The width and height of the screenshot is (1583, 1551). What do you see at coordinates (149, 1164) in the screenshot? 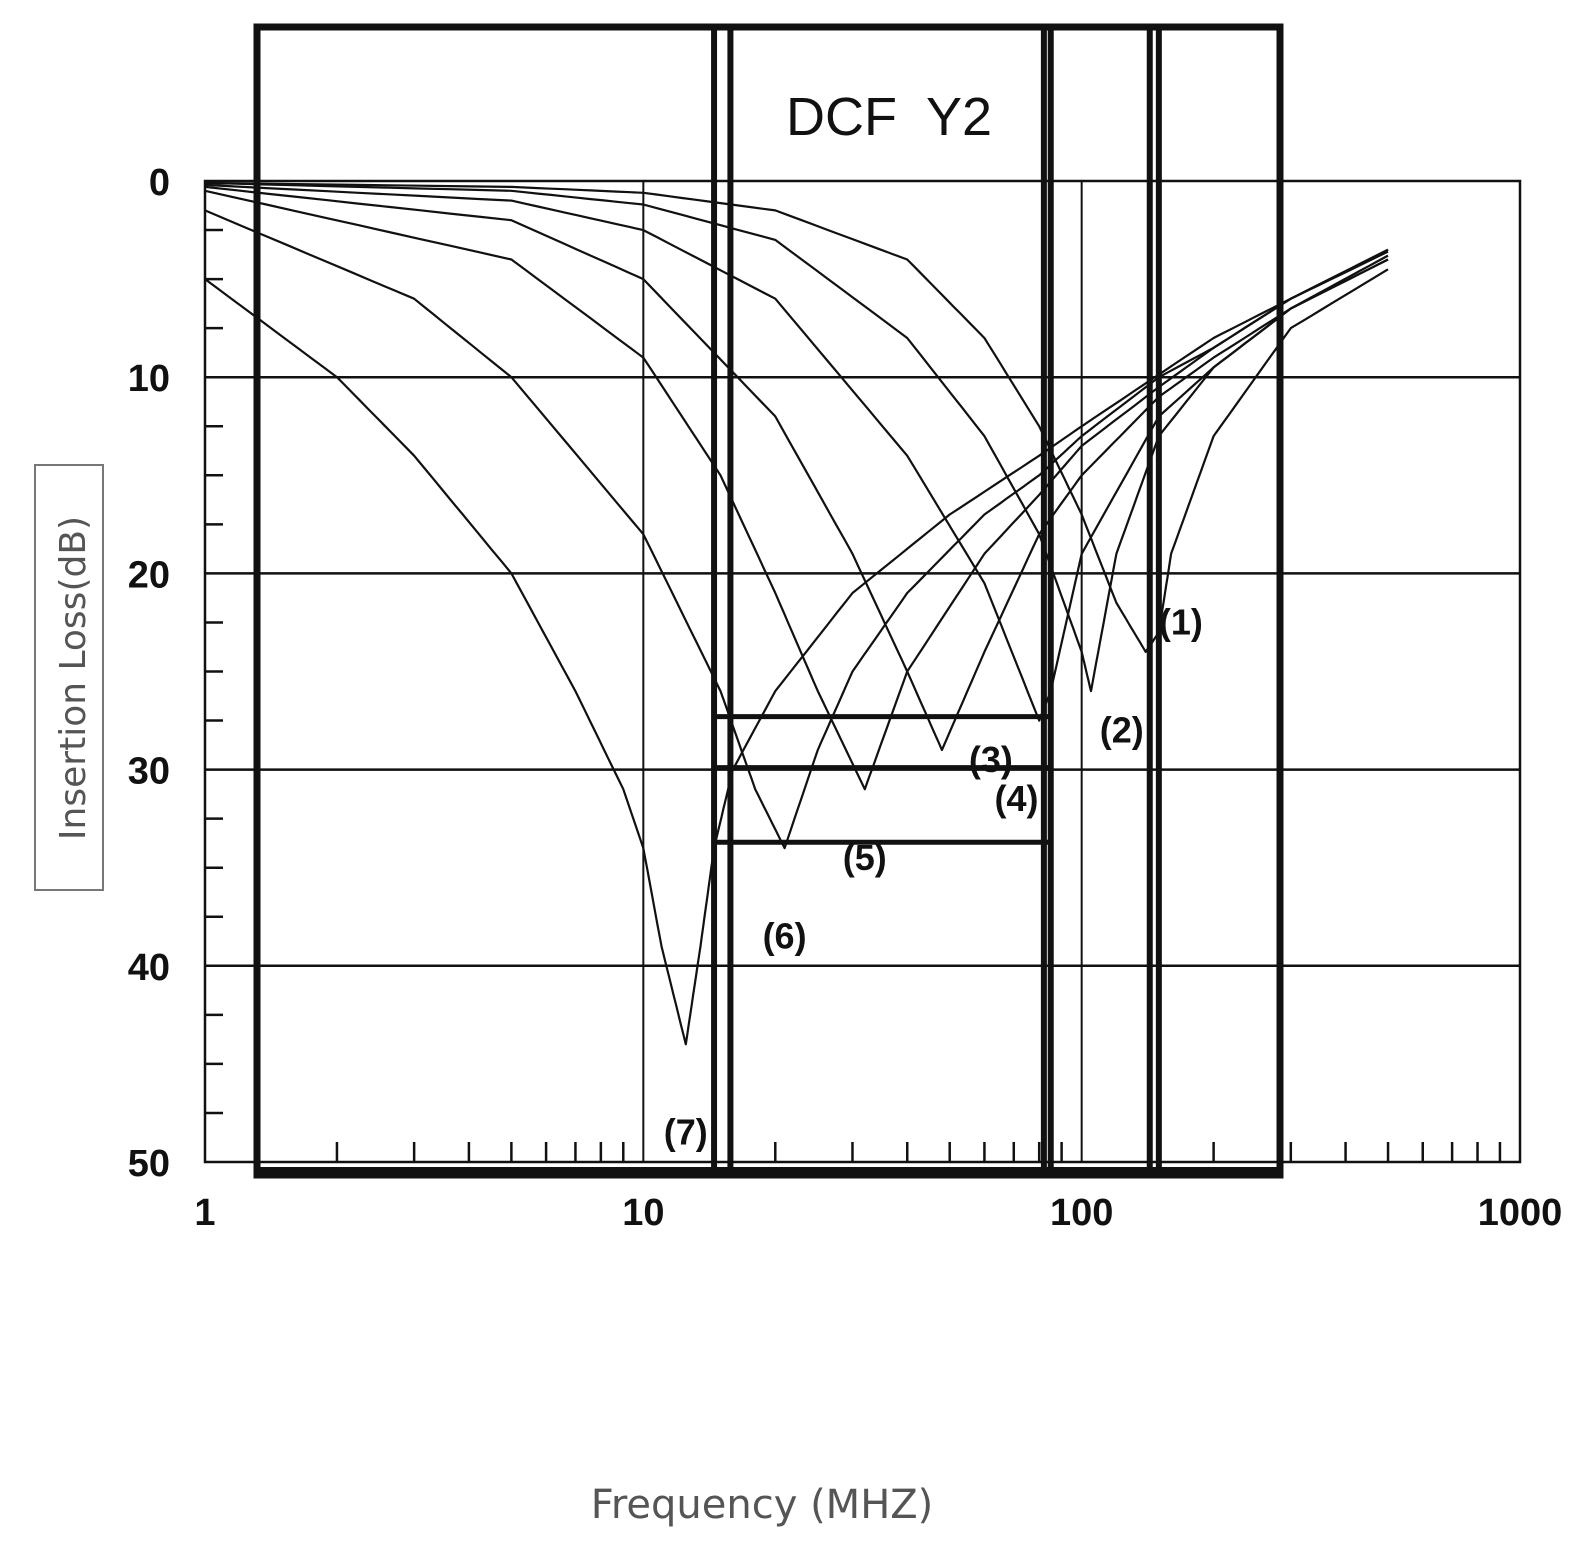
I see `y-tick-label: 50` at bounding box center [149, 1164].